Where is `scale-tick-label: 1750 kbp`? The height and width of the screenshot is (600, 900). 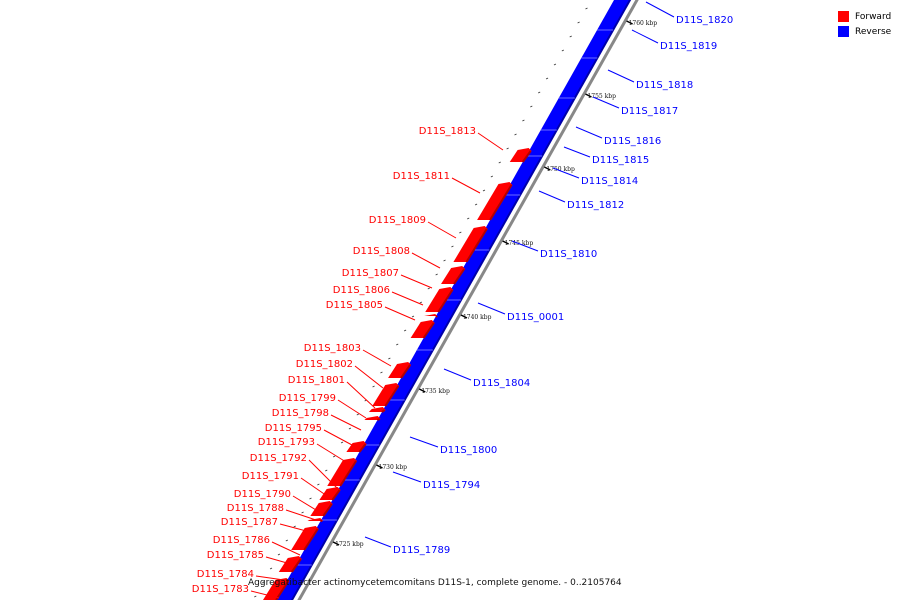
scale-tick-label: 1750 kbp is located at coordinates (560, 169).